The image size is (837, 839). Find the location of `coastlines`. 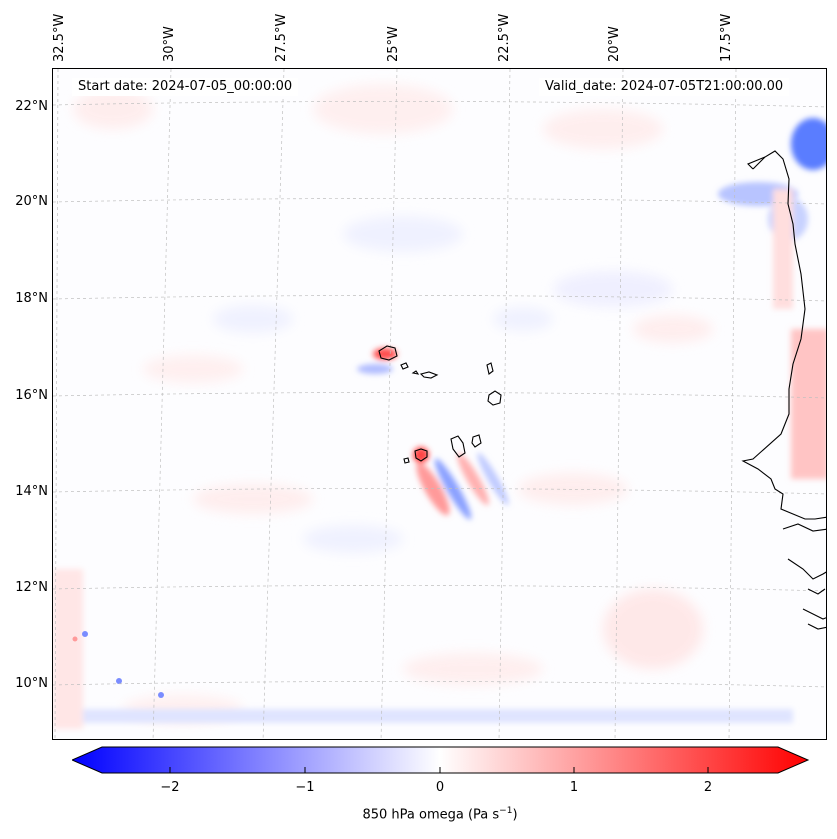

coastlines is located at coordinates (783, 390).